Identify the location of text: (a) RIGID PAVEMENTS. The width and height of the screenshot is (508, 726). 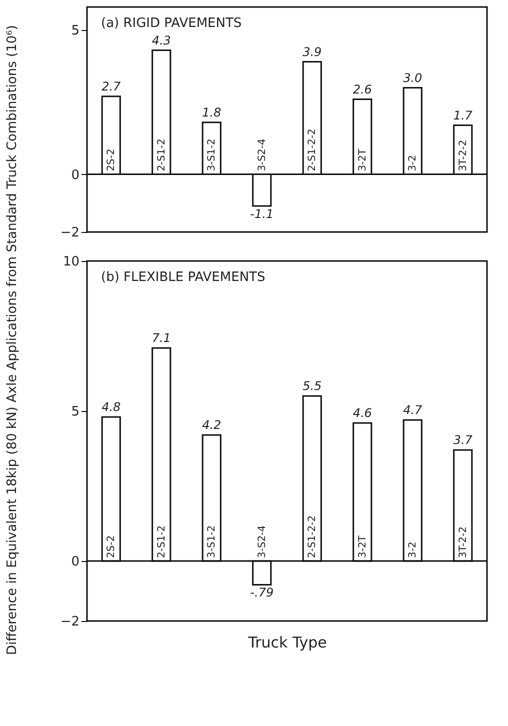
(171, 23).